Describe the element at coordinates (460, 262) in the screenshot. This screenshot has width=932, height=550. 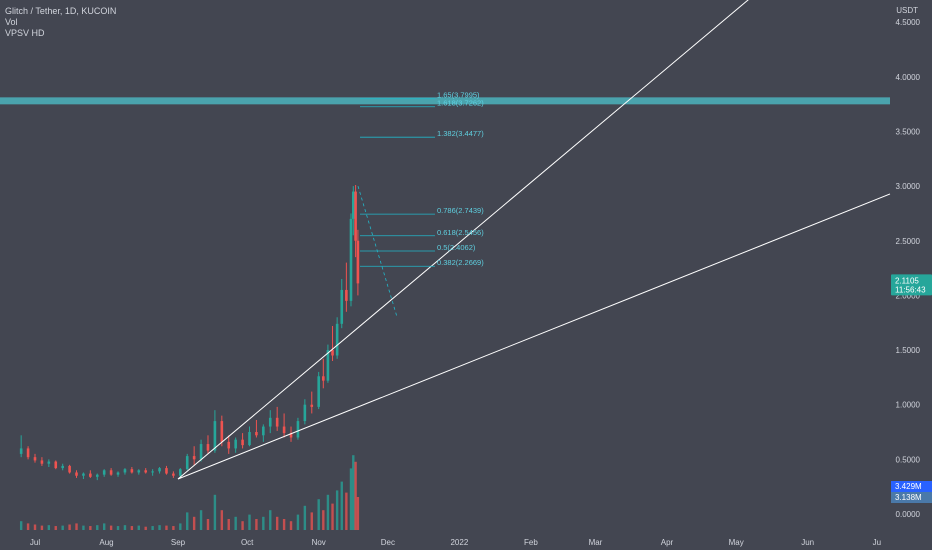
I see `fib-level-label: 0.382(2.2669)` at that location.